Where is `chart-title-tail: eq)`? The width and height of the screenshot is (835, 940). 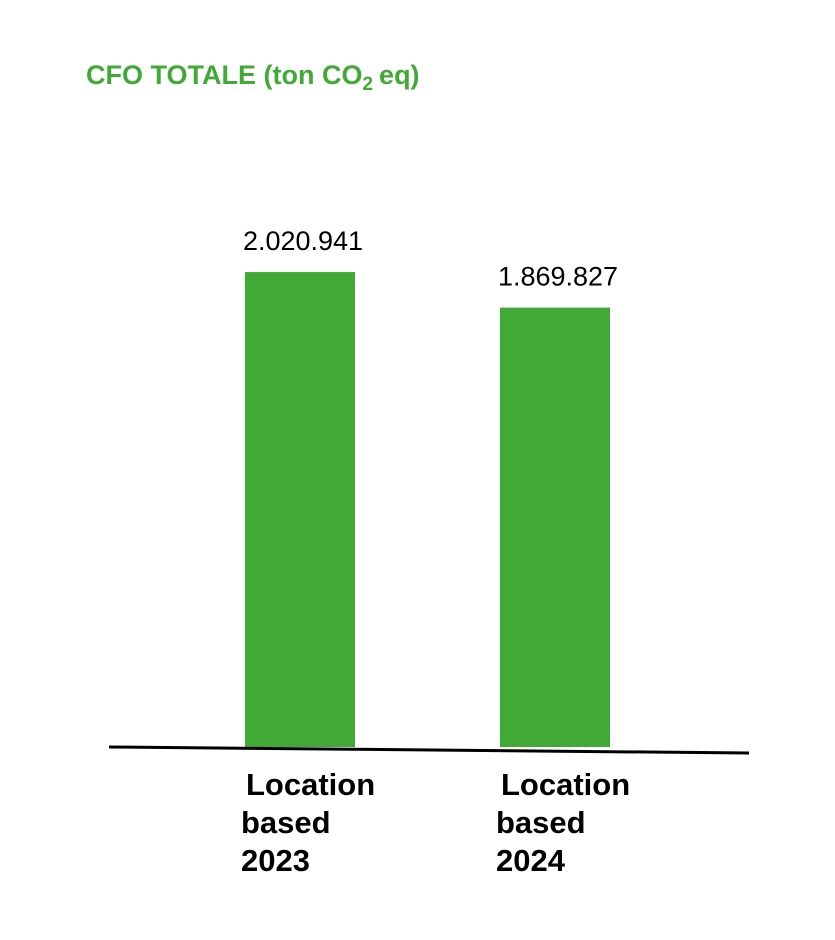 chart-title-tail: eq) is located at coordinates (399, 75).